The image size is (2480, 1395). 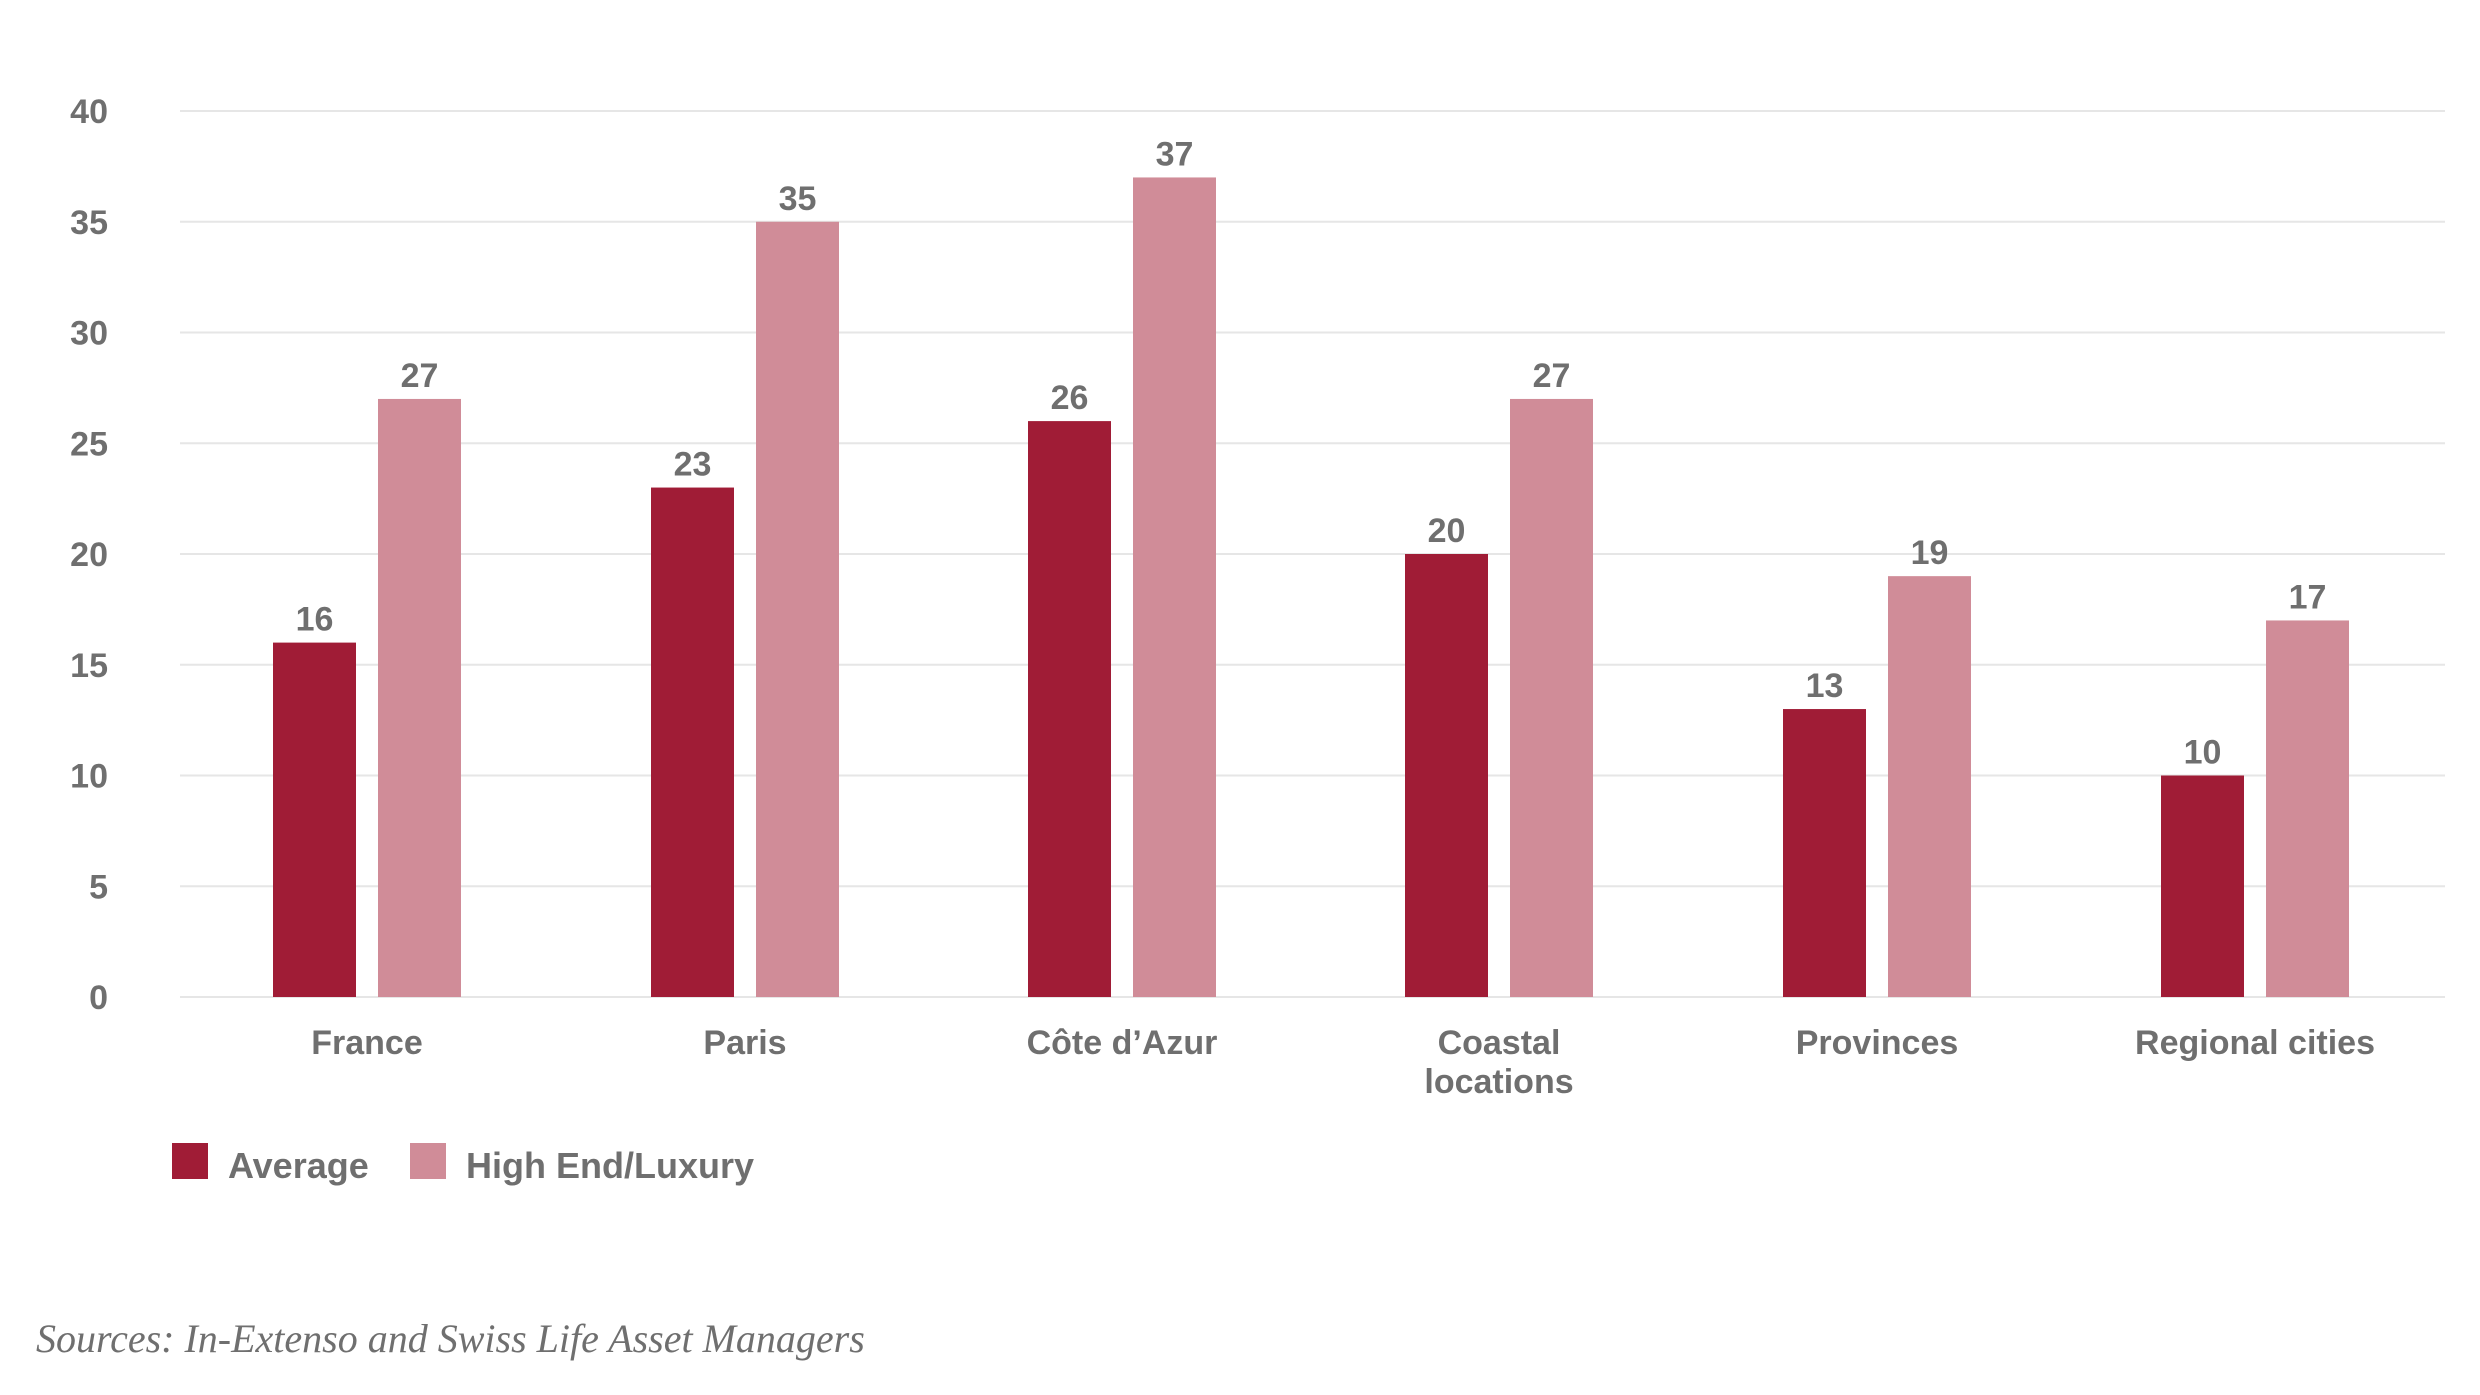 I want to click on data-label: 35, so click(x=798, y=199).